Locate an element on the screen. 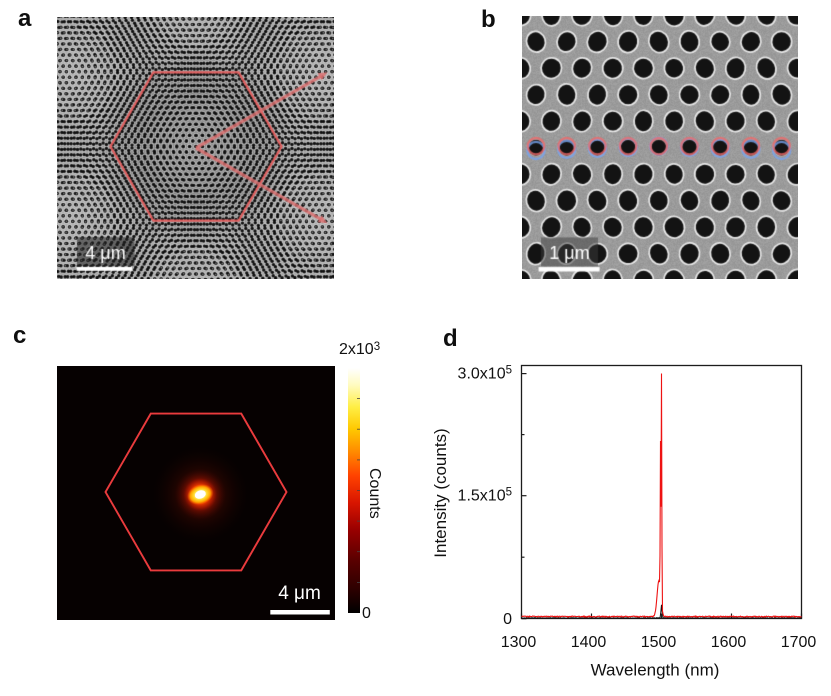 This screenshot has height=696, width=831. svg-text: 1300 is located at coordinates (519, 642).